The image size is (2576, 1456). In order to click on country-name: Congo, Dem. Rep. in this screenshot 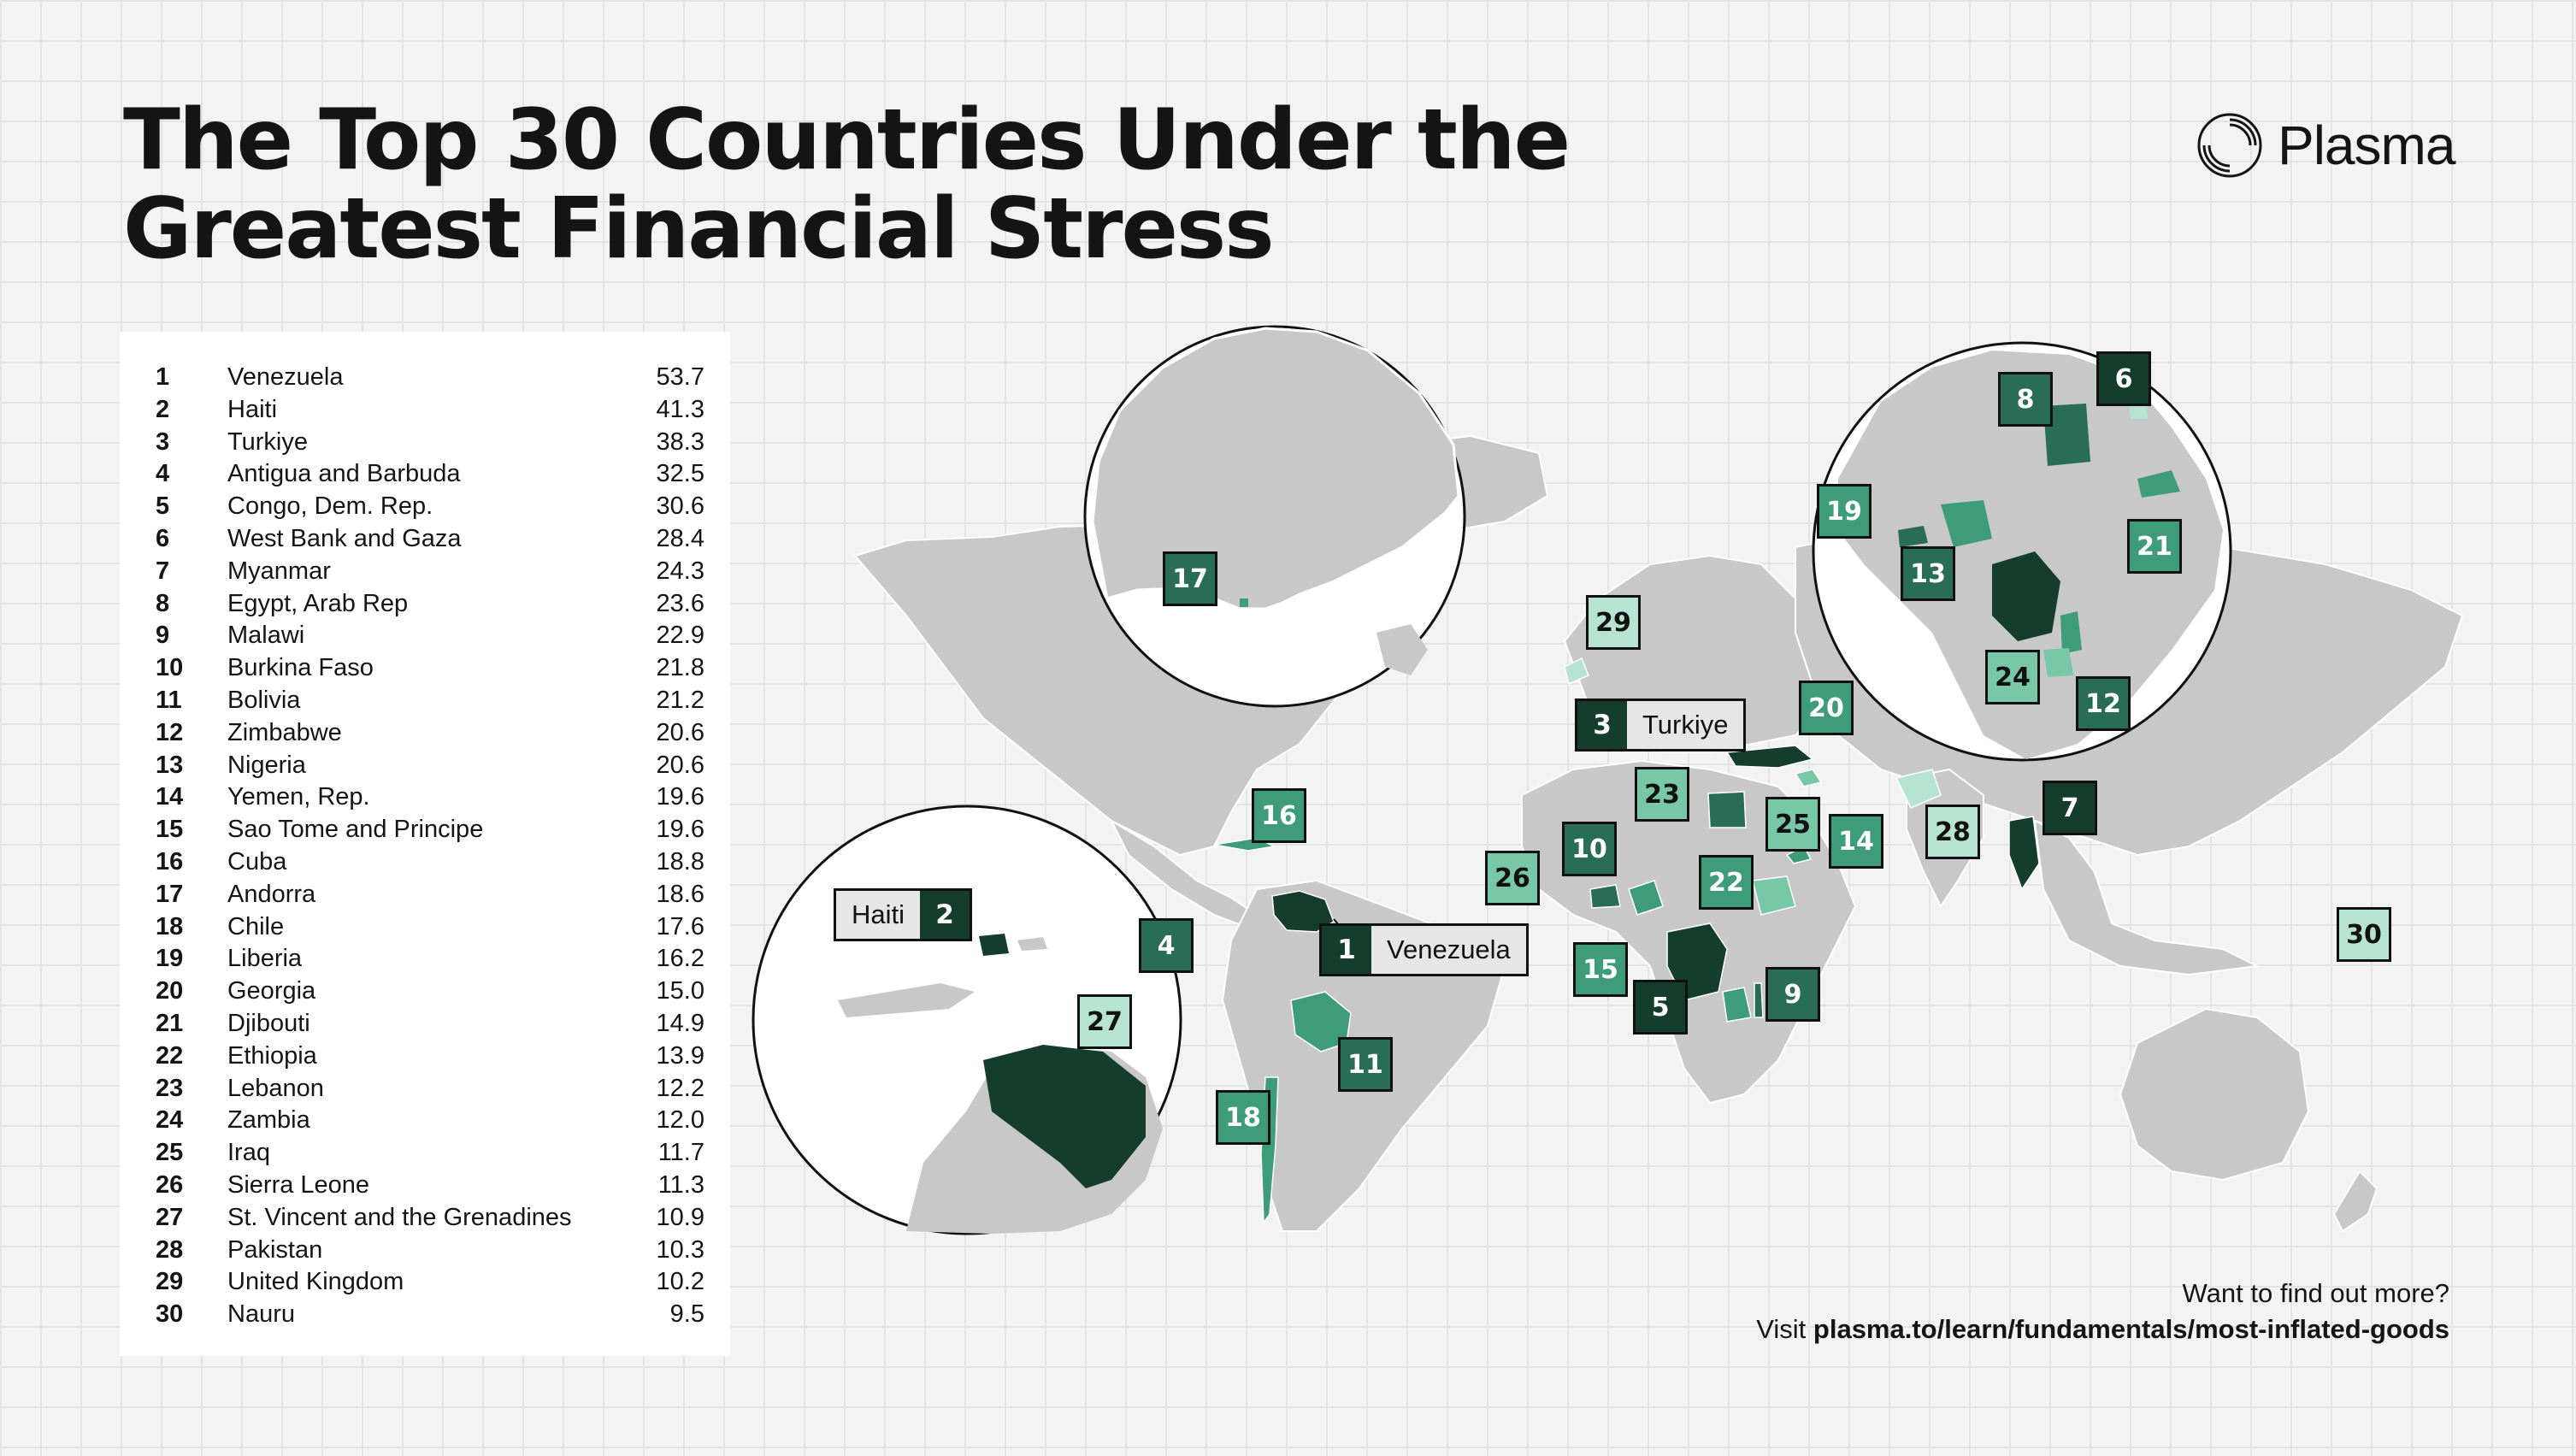, I will do `click(330, 507)`.